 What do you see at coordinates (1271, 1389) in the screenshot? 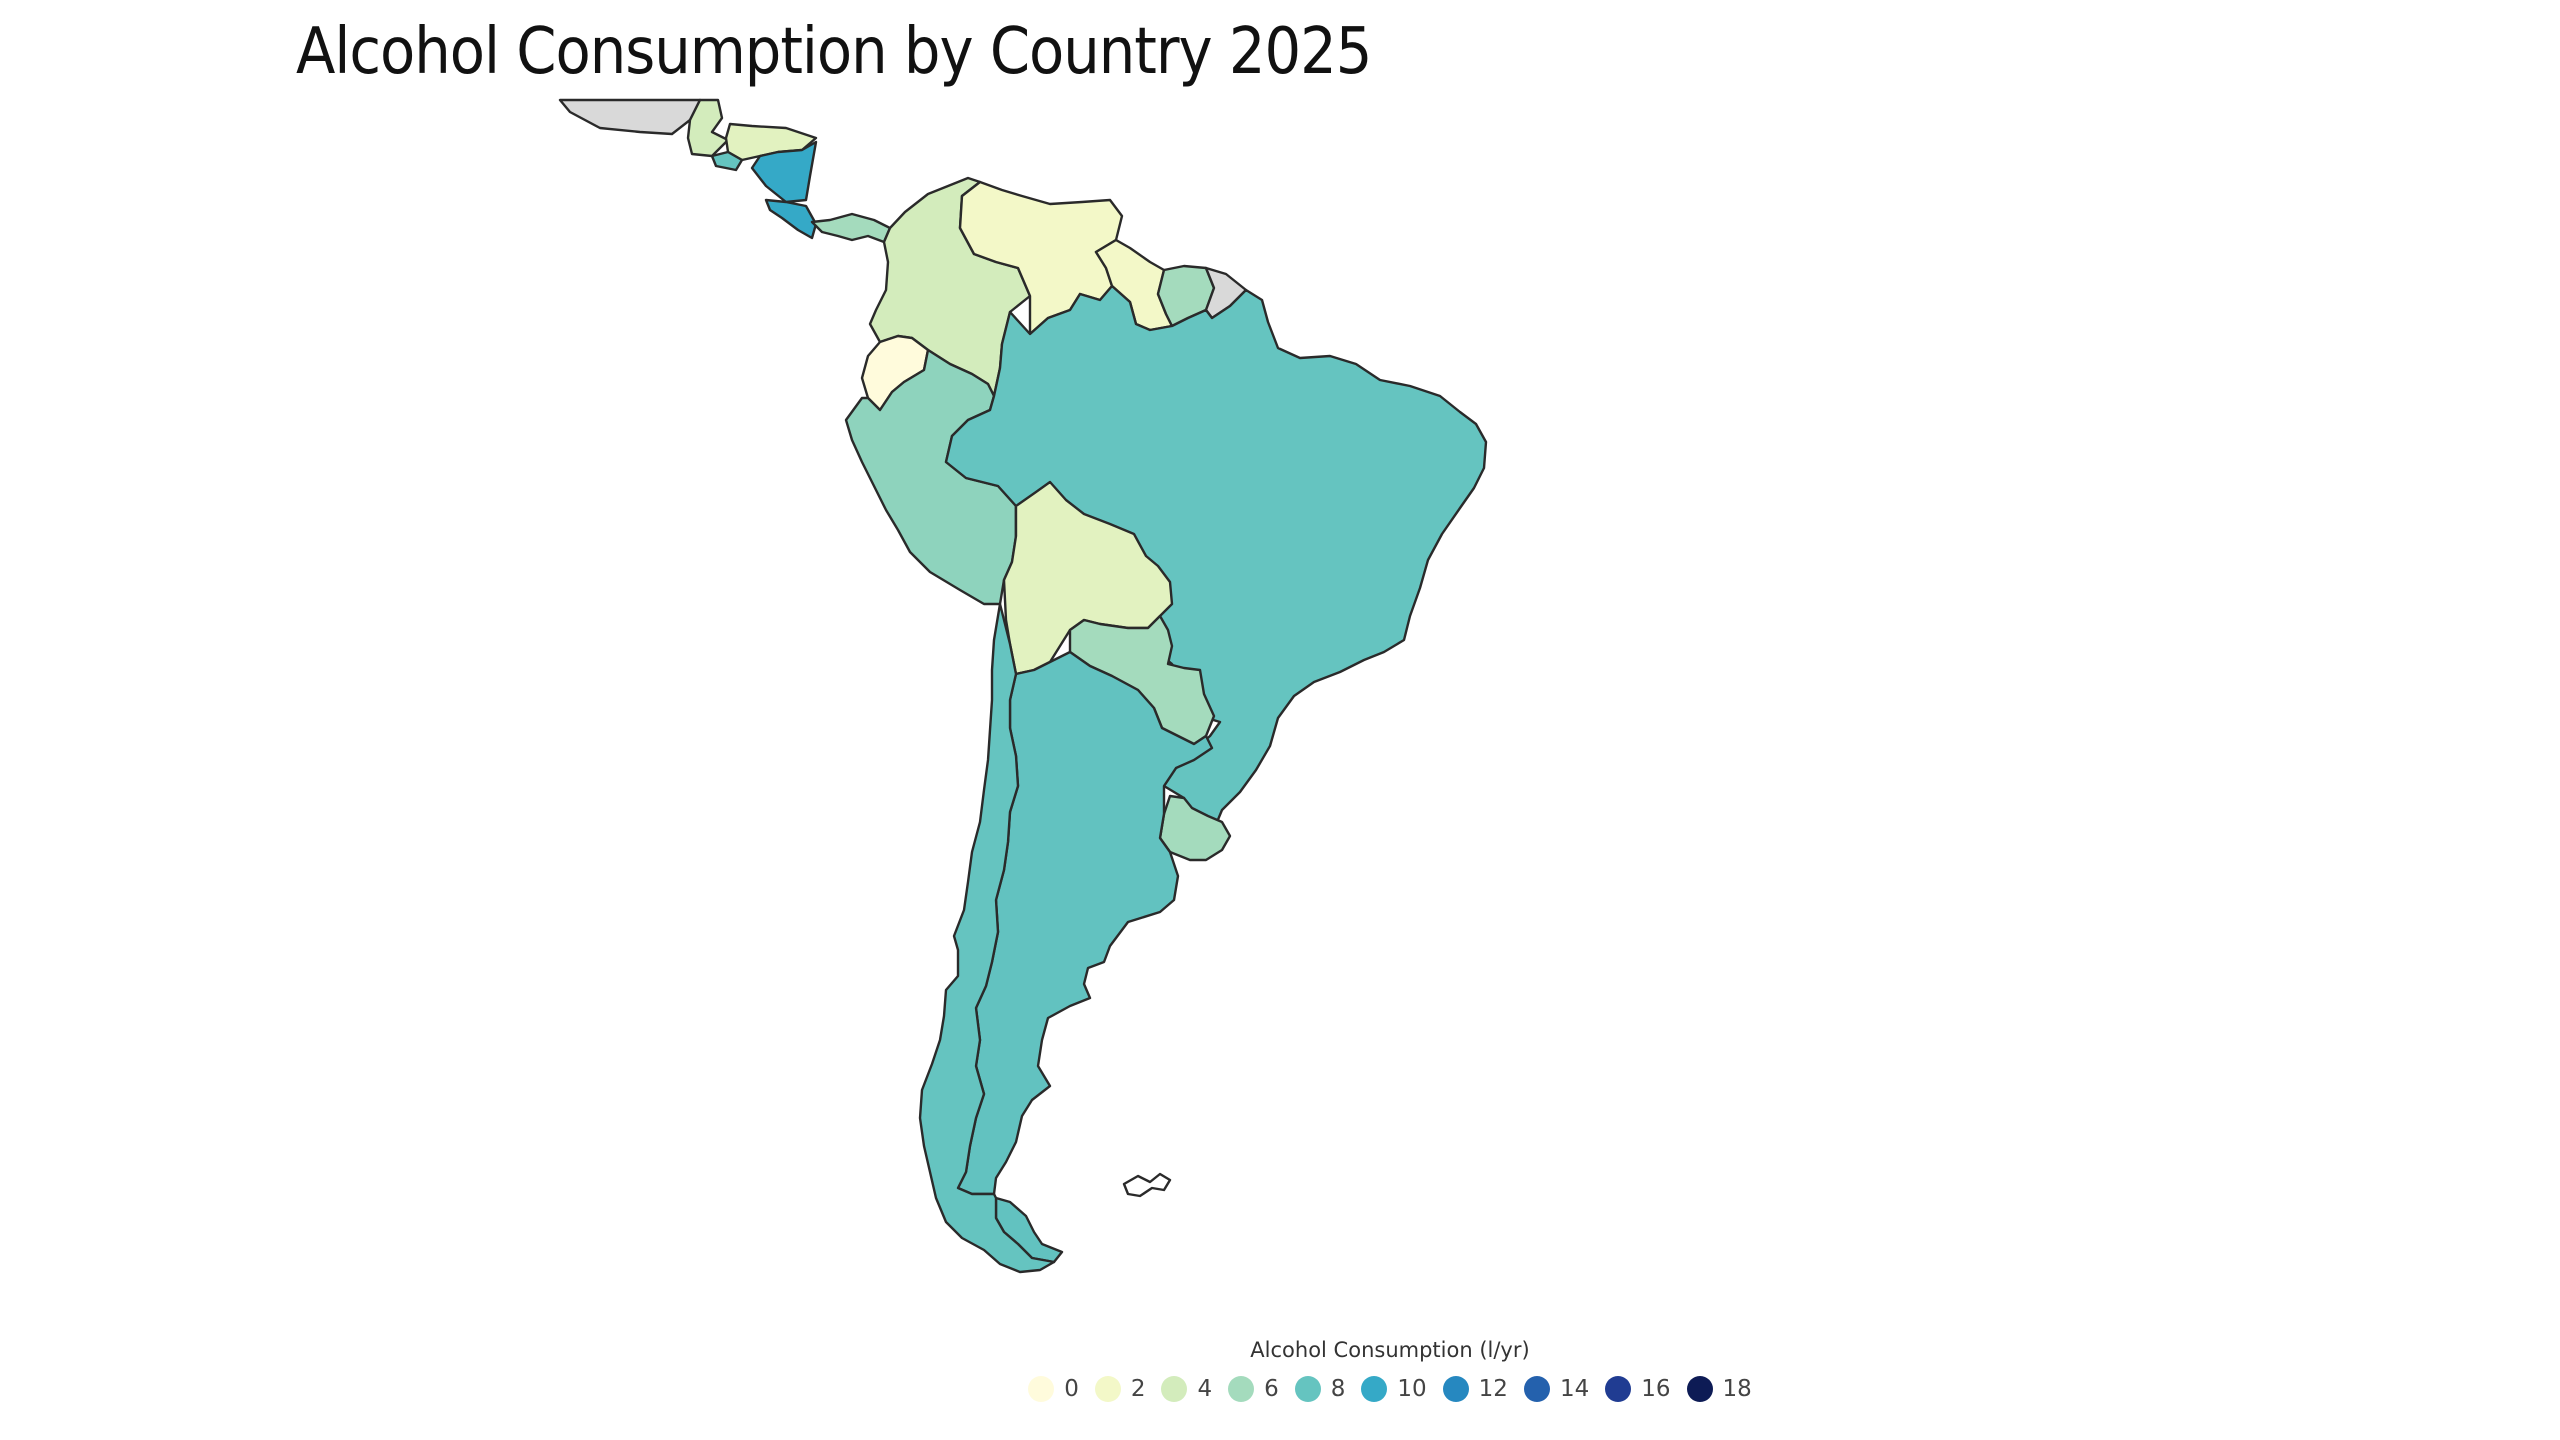
I see `legend-label: 6` at bounding box center [1271, 1389].